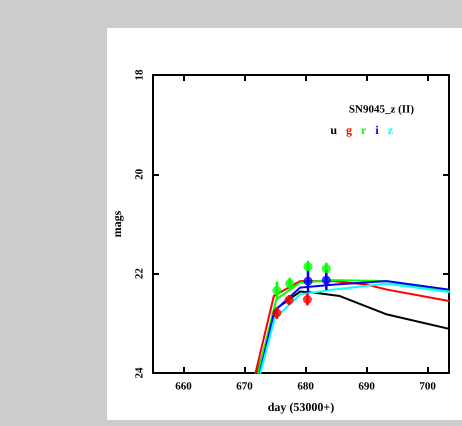 Image resolution: width=462 pixels, height=426 pixels. What do you see at coordinates (349, 130) in the screenshot?
I see `text: g` at bounding box center [349, 130].